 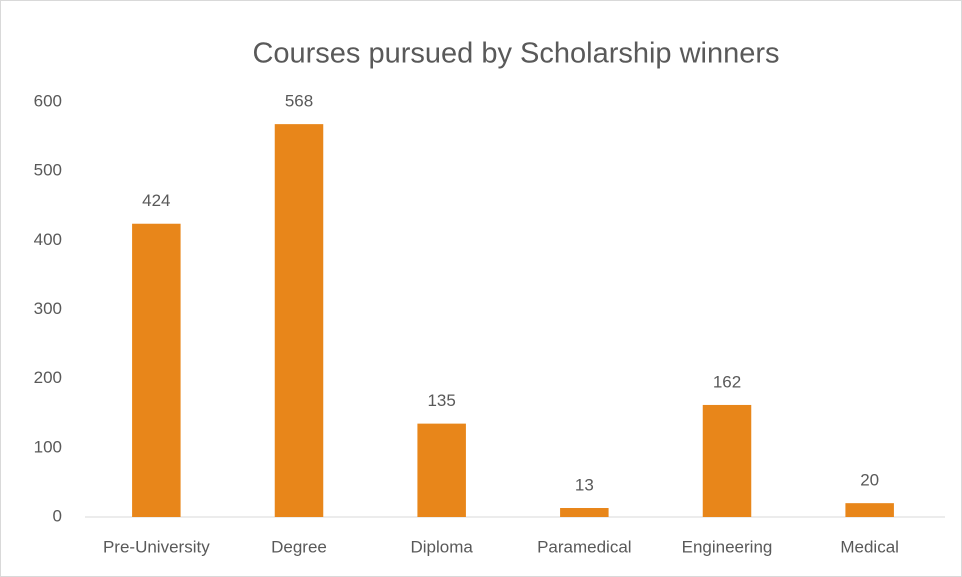 What do you see at coordinates (441, 546) in the screenshot?
I see `x-tick-label: Diploma` at bounding box center [441, 546].